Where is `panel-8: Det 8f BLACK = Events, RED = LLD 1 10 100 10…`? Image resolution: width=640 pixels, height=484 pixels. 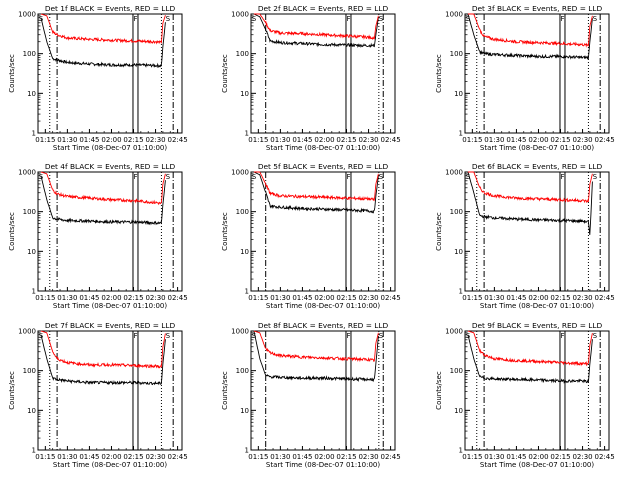
panel-8: Det 8f BLACK = Events, RED = LLD 1 10 100 10… is located at coordinates (311, 395).